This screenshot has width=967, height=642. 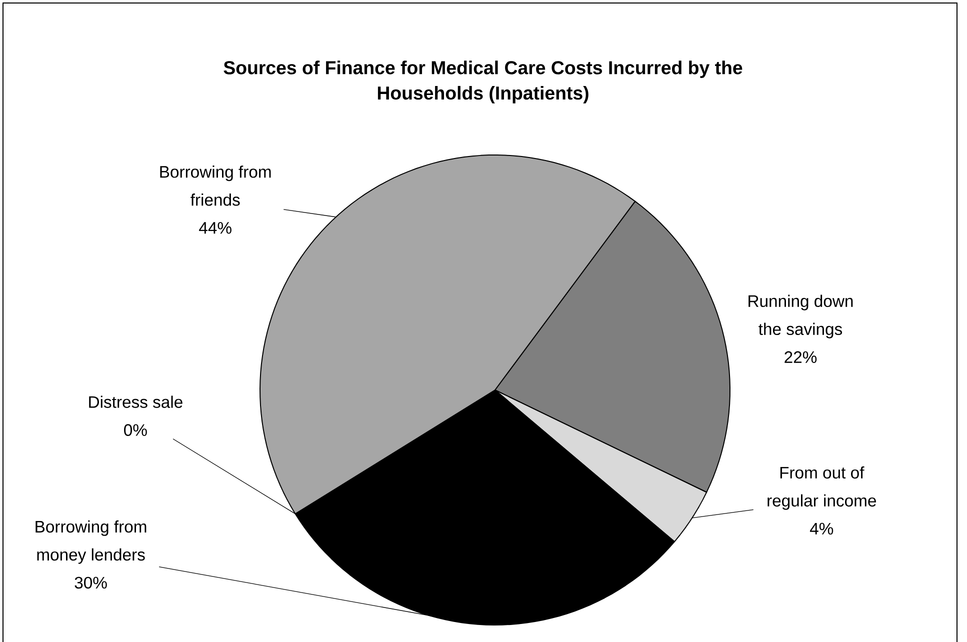 What do you see at coordinates (822, 528) in the screenshot?
I see `data-label: 4%` at bounding box center [822, 528].